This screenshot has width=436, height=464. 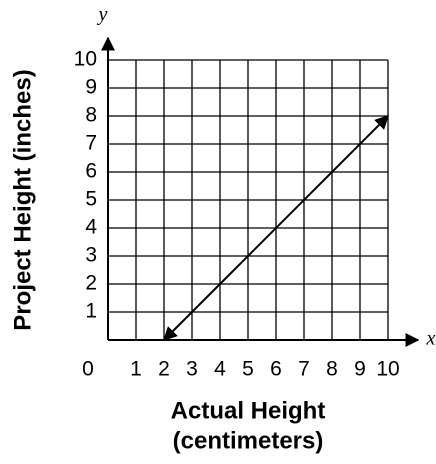 I want to click on y-tick-label: 7, so click(x=91, y=143).